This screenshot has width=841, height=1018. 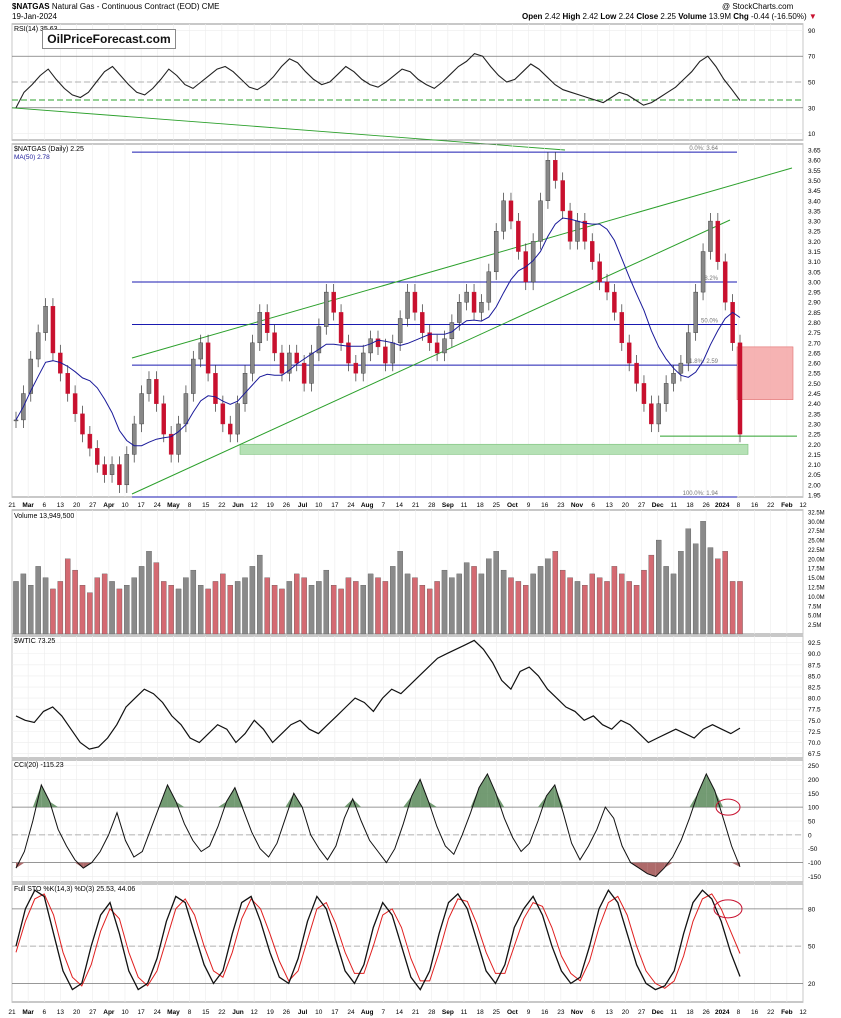 What do you see at coordinates (93, 1012) in the screenshot?
I see `x-axis-label: 27` at bounding box center [93, 1012].